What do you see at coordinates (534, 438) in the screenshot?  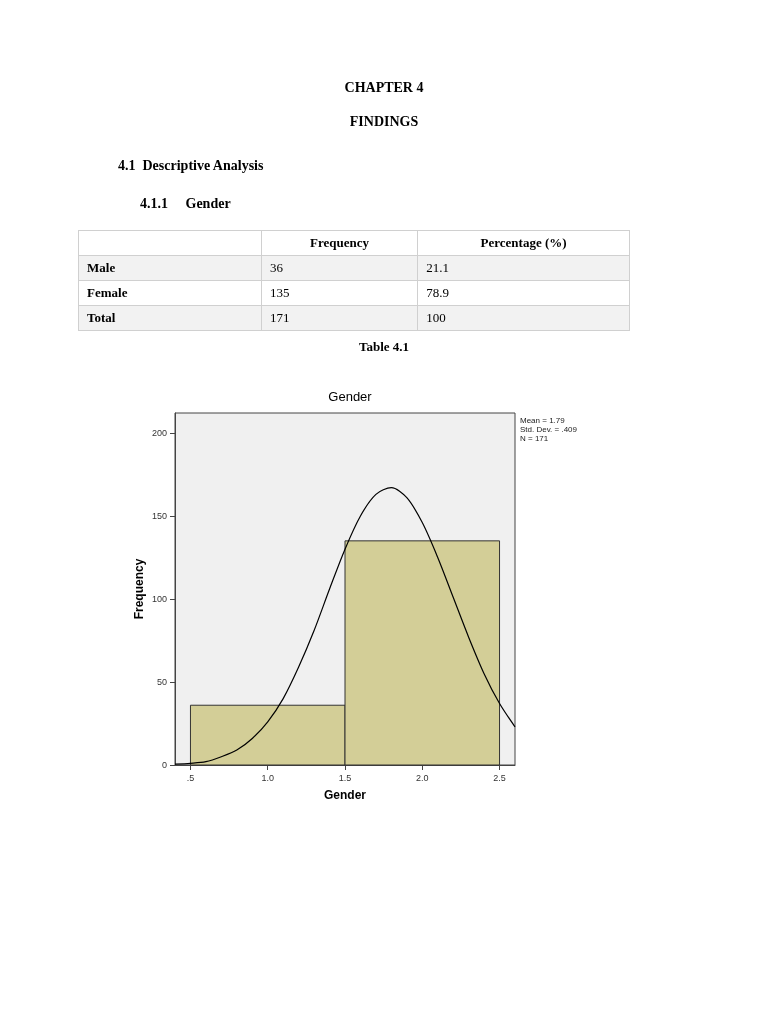 I see `text: N = 171` at bounding box center [534, 438].